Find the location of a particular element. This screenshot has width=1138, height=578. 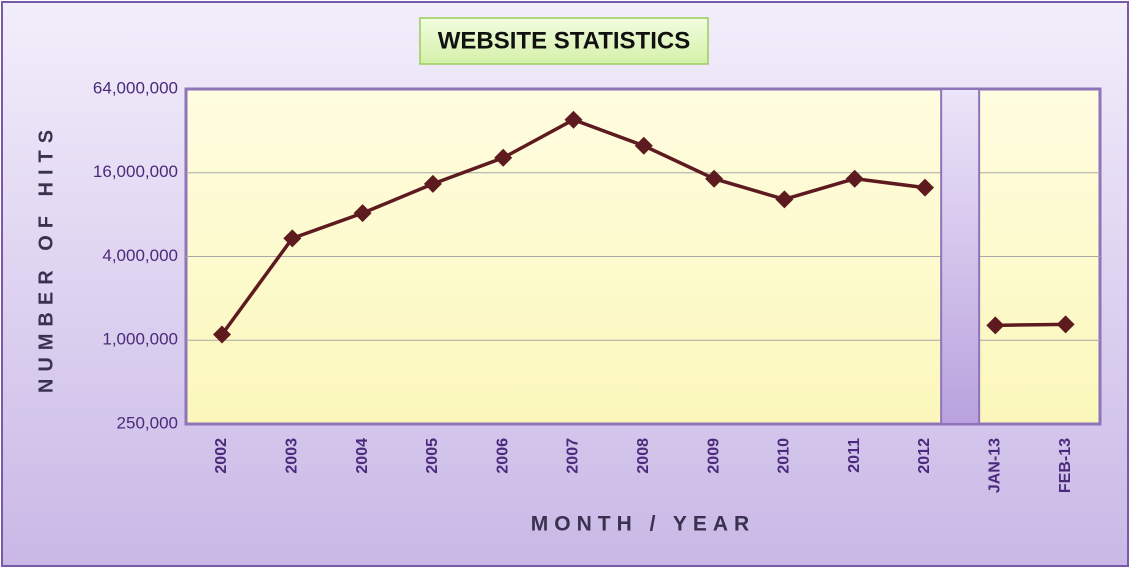

y-tick-label: 64,000,000 is located at coordinates (135, 87).